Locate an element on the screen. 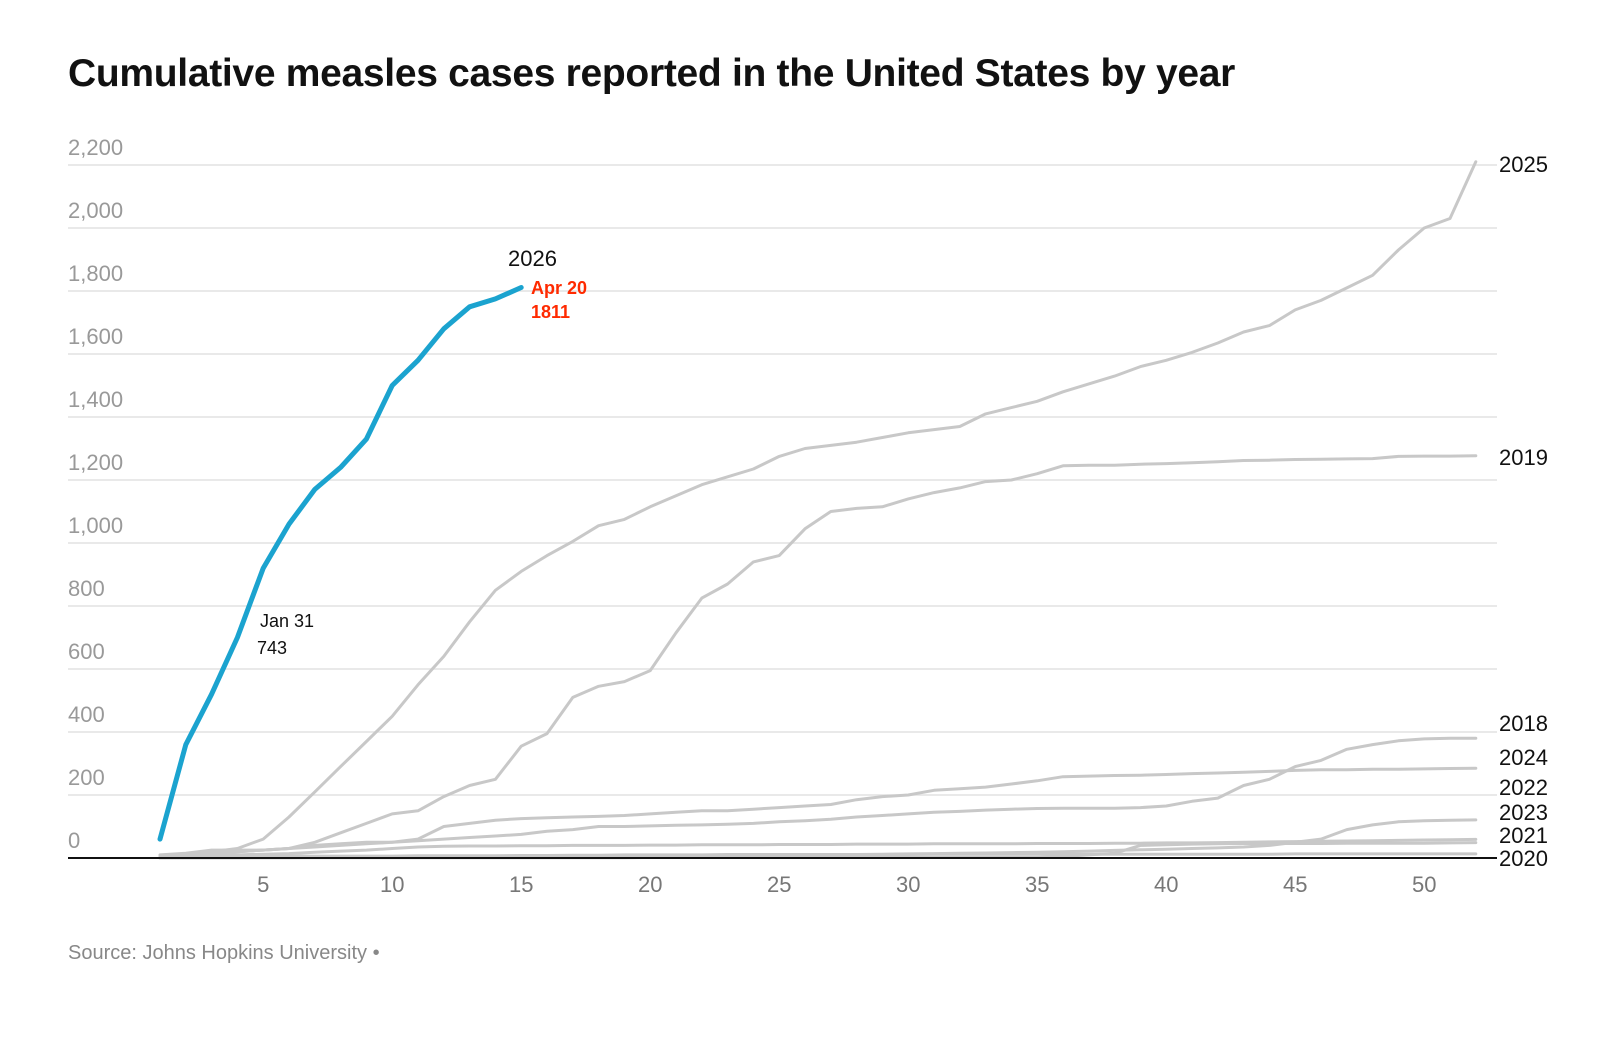 The width and height of the screenshot is (1622, 1042). series-label-2025: 2025 is located at coordinates (1523, 164).